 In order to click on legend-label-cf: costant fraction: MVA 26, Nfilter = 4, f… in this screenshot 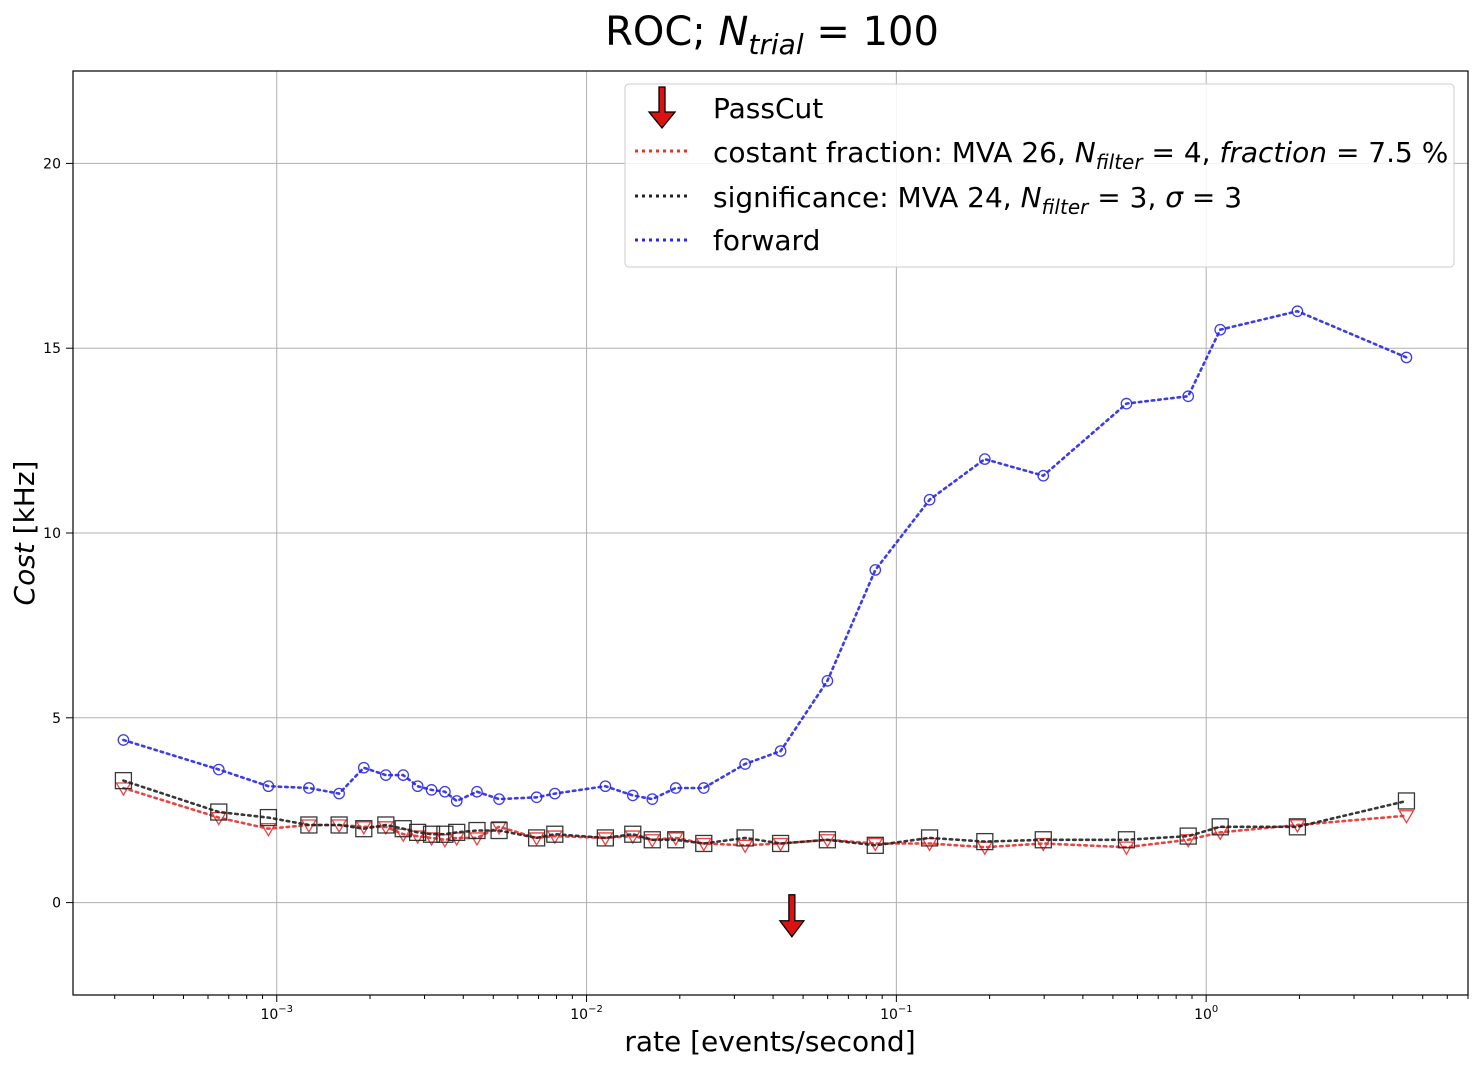, I will do `click(1080, 155)`.